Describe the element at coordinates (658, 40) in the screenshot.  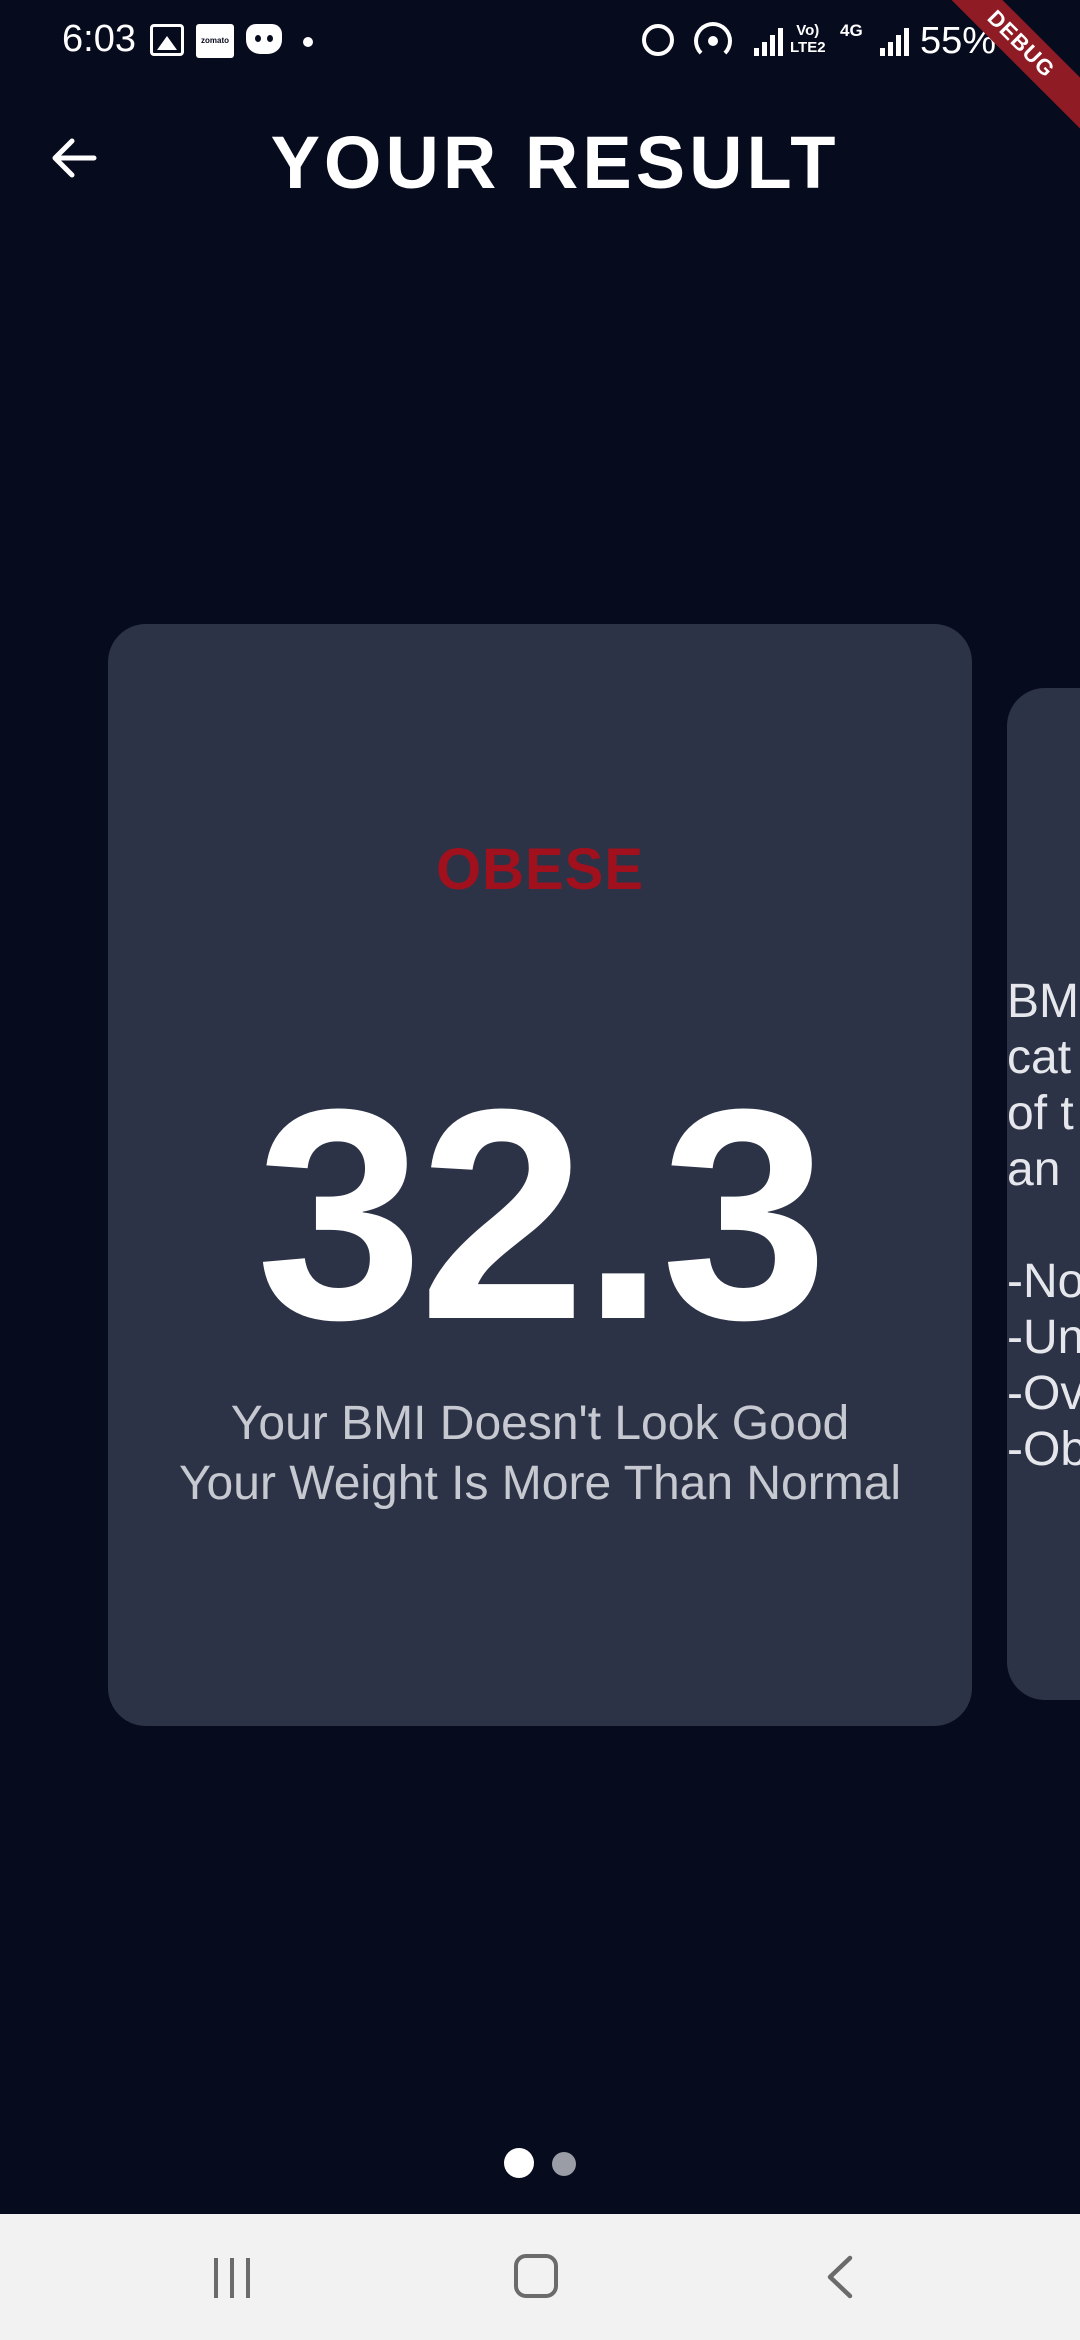
I see `alarm-icon` at that location.